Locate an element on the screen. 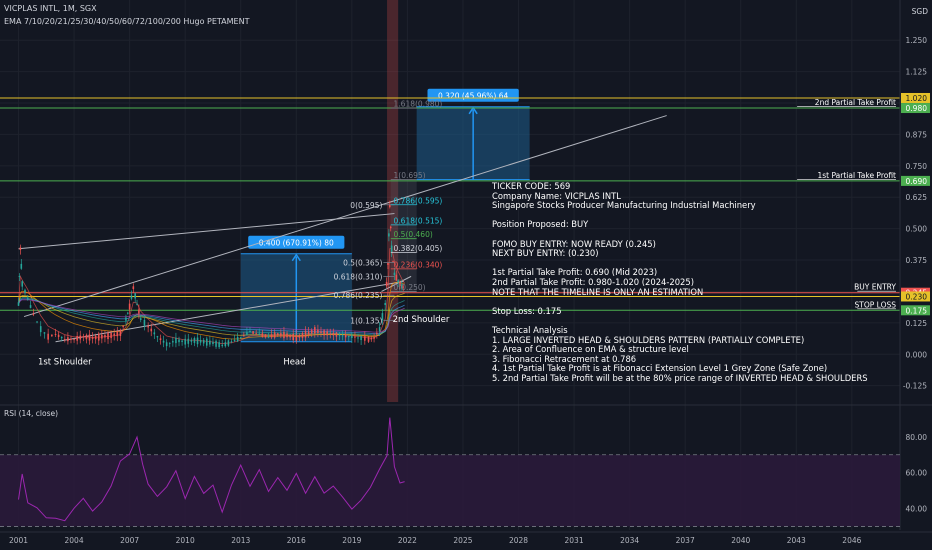 This screenshot has height=550, width=932. fib-extension-label: 0.5(0.460) is located at coordinates (413, 234).